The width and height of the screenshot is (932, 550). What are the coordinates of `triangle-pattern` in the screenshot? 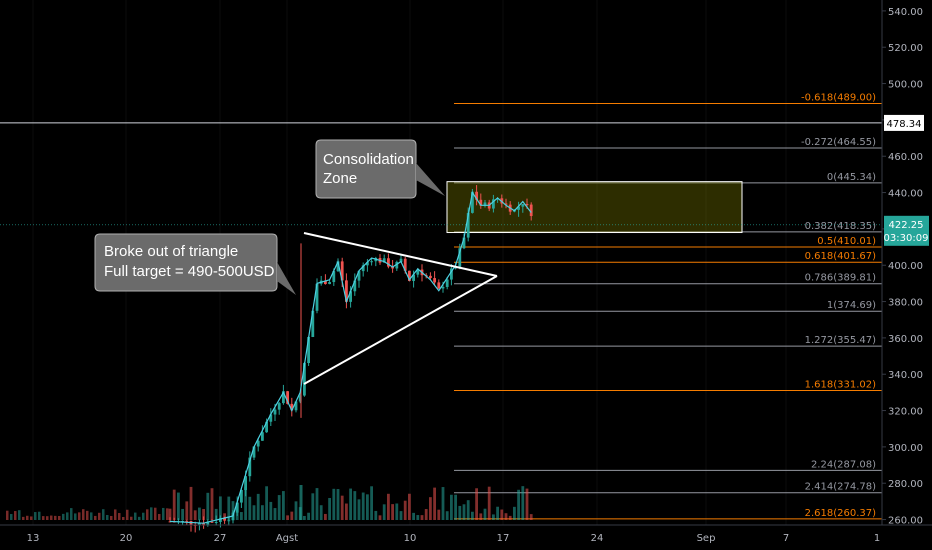 It's located at (400, 308).